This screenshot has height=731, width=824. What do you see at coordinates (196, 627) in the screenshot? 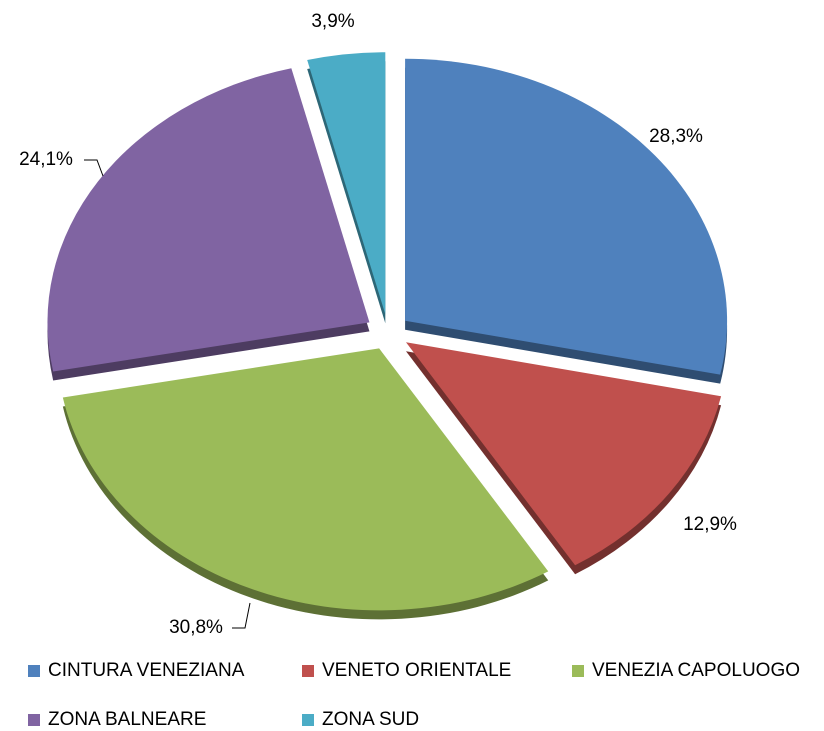
I see `data-label: 30,8%` at bounding box center [196, 627].